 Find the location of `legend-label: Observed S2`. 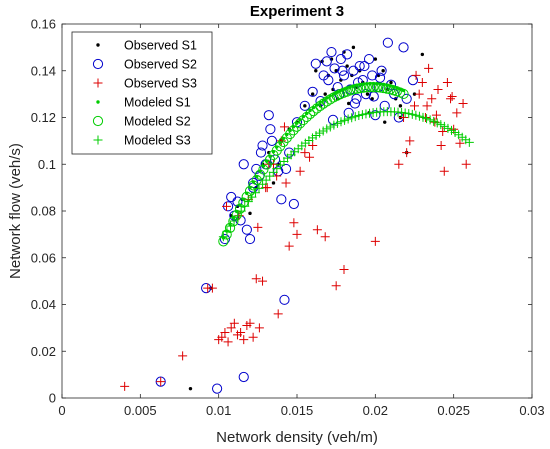

legend-label: Observed S2 is located at coordinates (160, 65).